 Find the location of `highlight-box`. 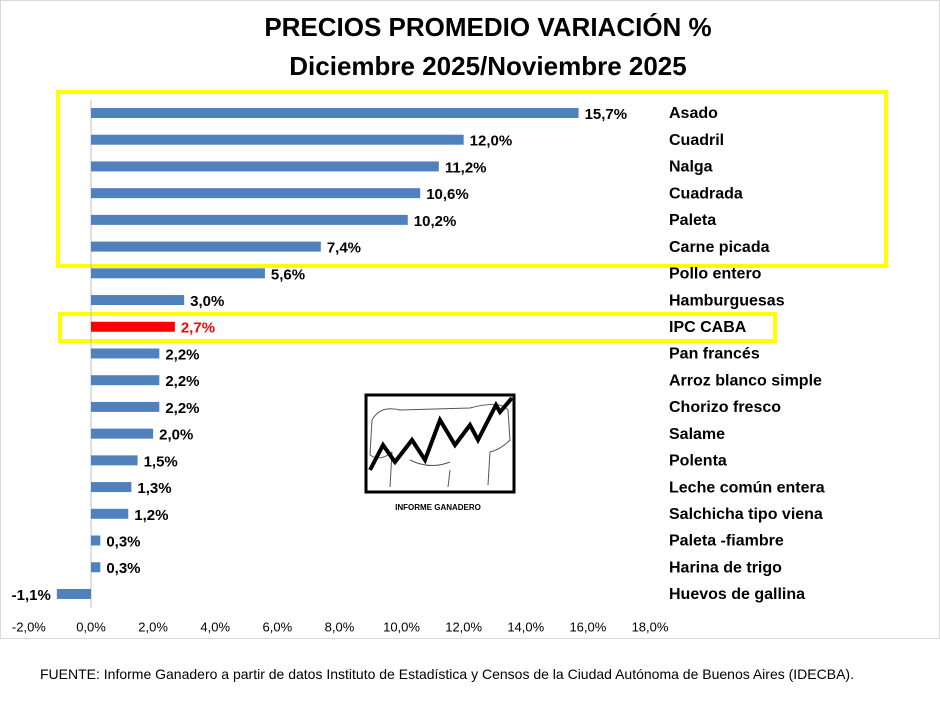

highlight-box is located at coordinates (417, 327).